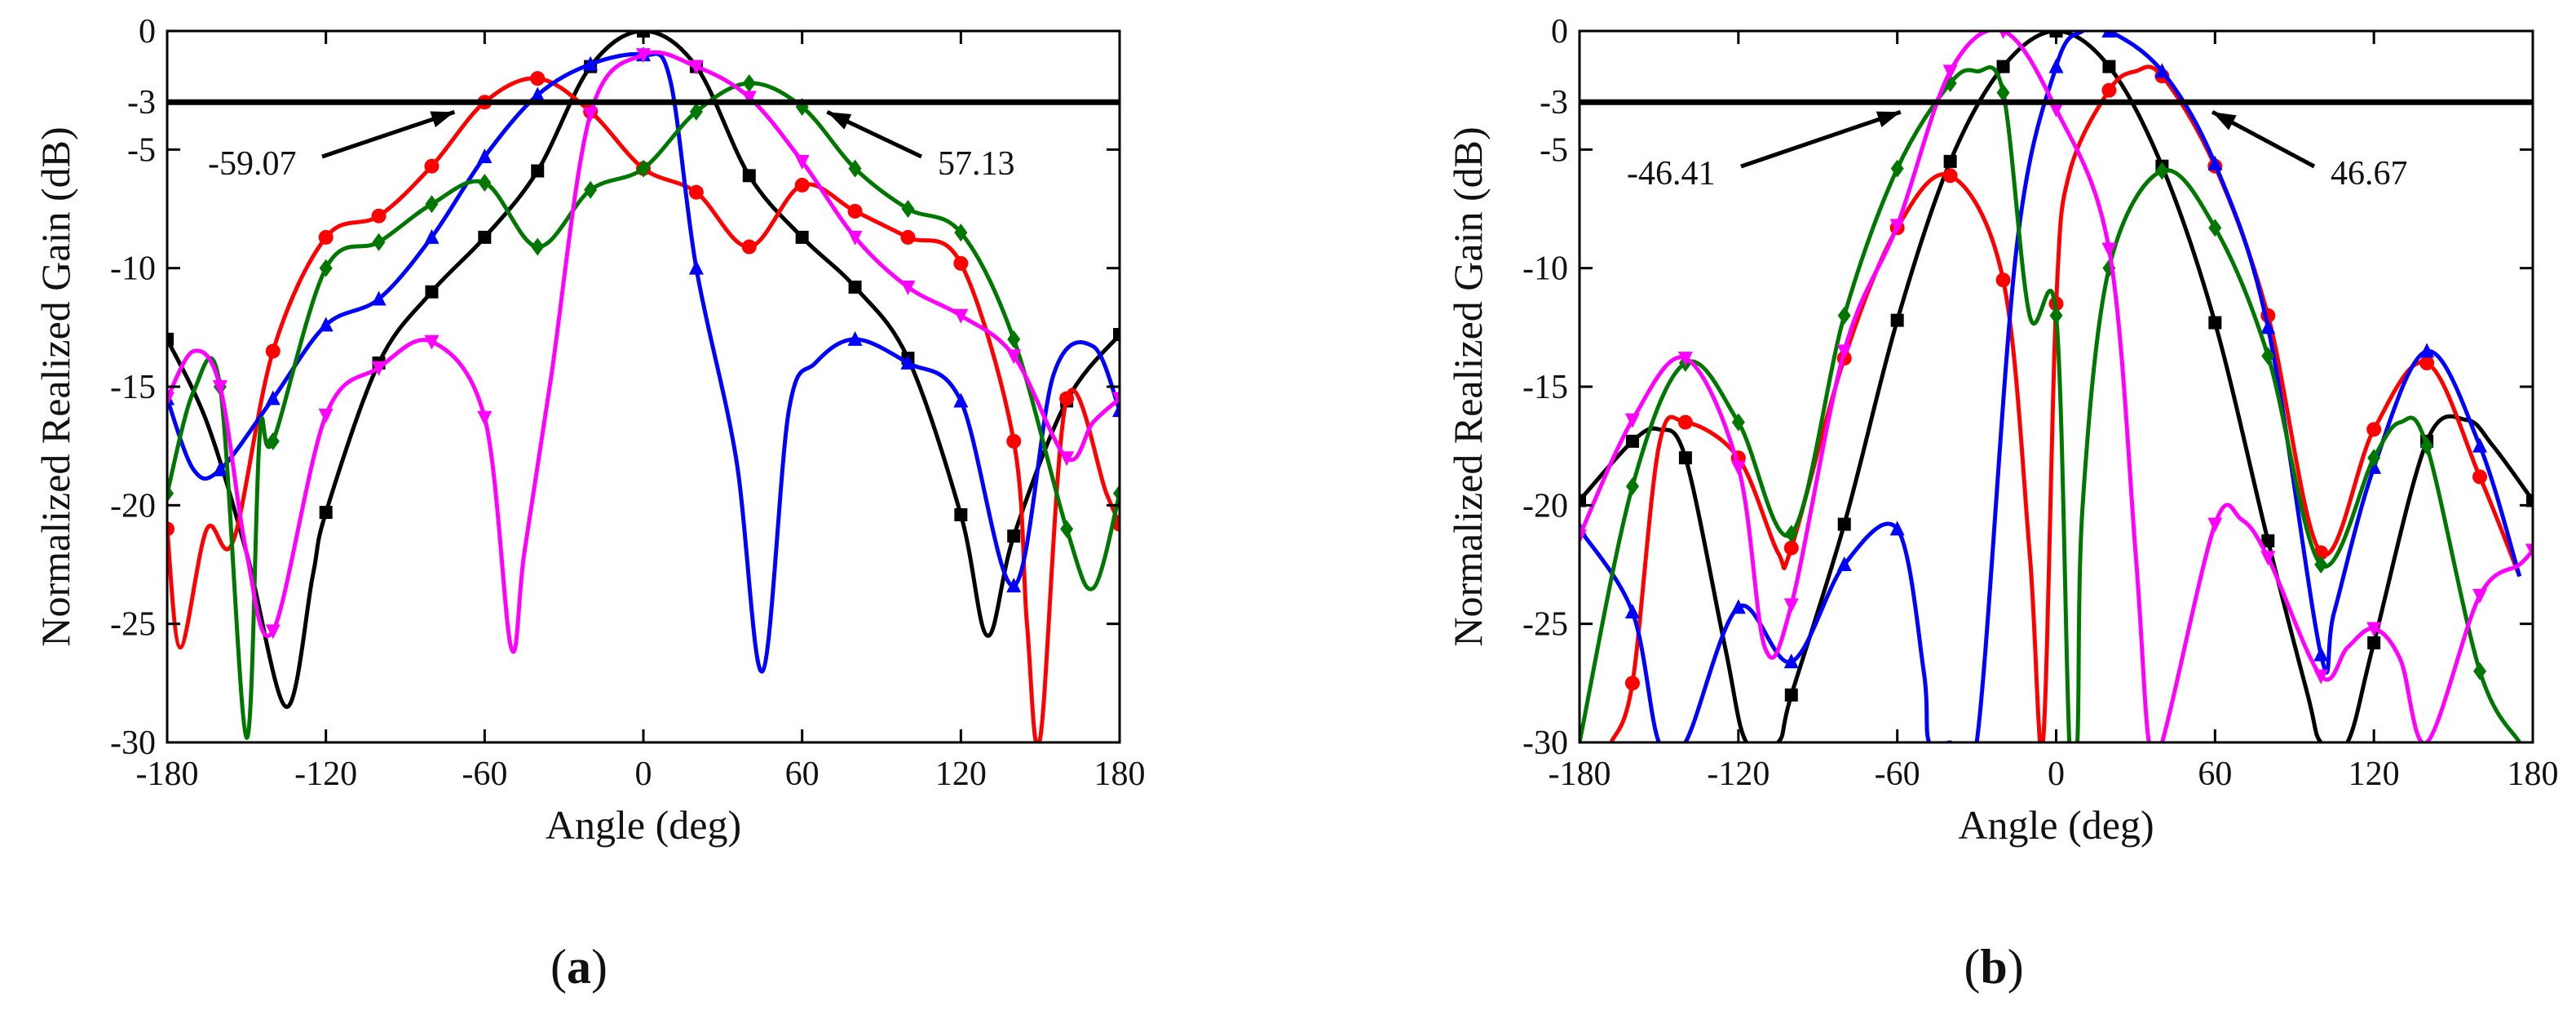 This screenshot has height=1010, width=2576. Describe the element at coordinates (2224, 122) in the screenshot. I see `annotation-arrowhead-right` at that location.